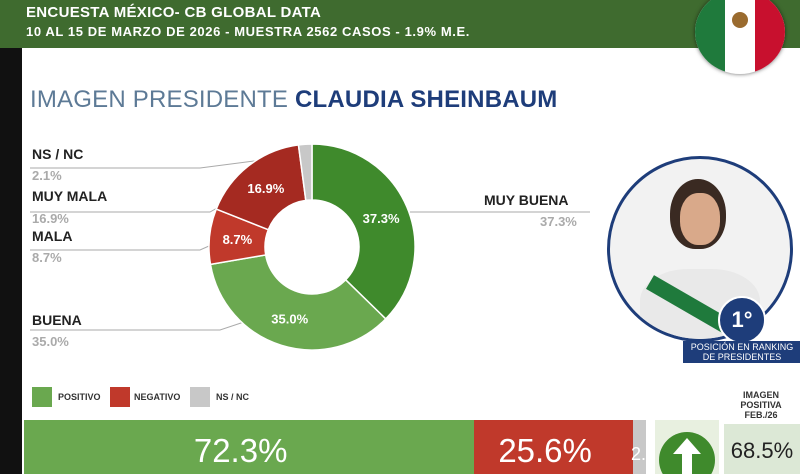 This screenshot has width=800, height=474. I want to click on page-title: IMAGEN PRESIDENTE CLAUDIA SHEINBAUM, so click(294, 100).